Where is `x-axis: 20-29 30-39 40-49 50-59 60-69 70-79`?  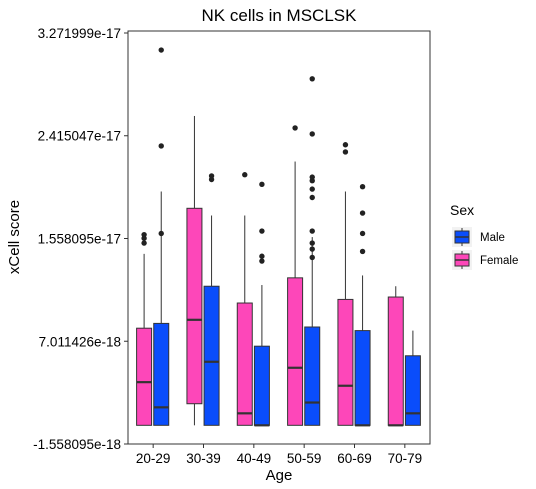
x-axis: 20-29 30-39 40-49 50-59 60-69 70-79 is located at coordinates (279, 455).